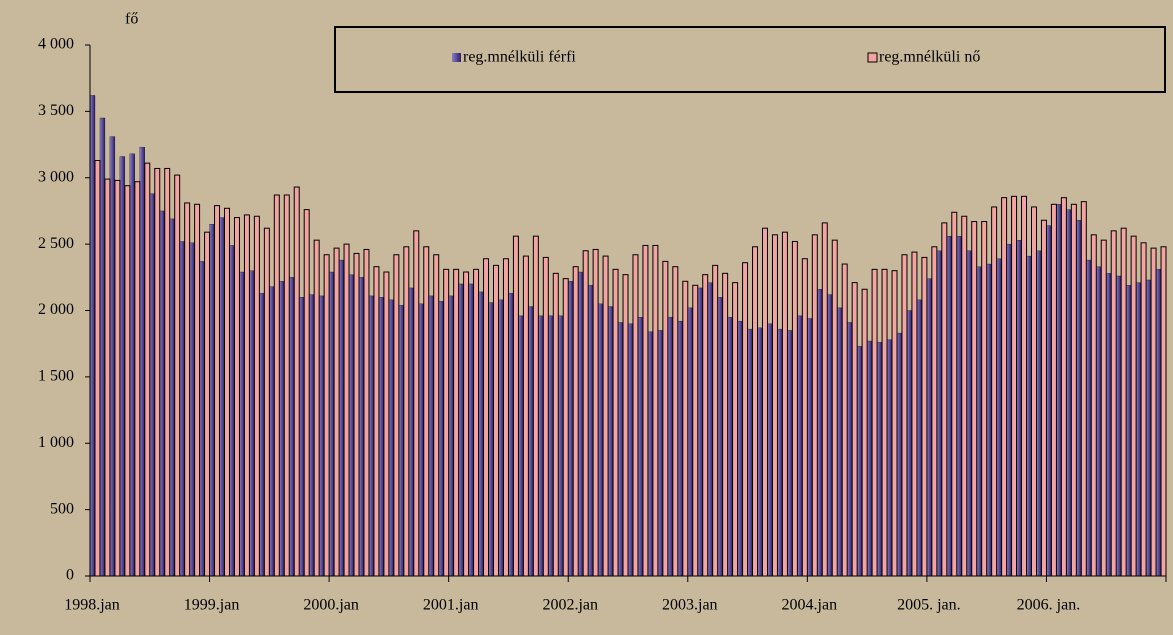 The image size is (1173, 635). What do you see at coordinates (519, 57) in the screenshot?
I see `legend-label: reg.mnélküli férfi` at bounding box center [519, 57].